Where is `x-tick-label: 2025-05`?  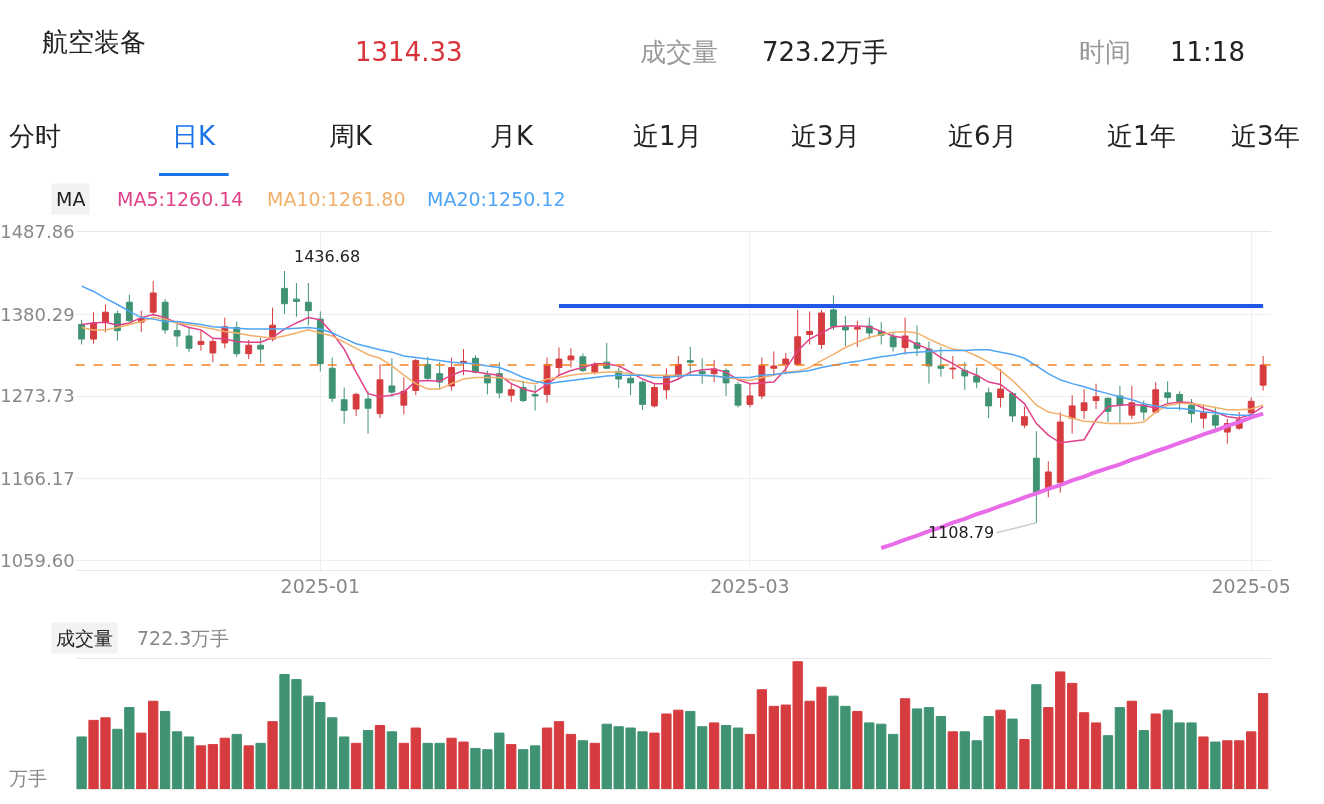 x-tick-label: 2025-05 is located at coordinates (1251, 586).